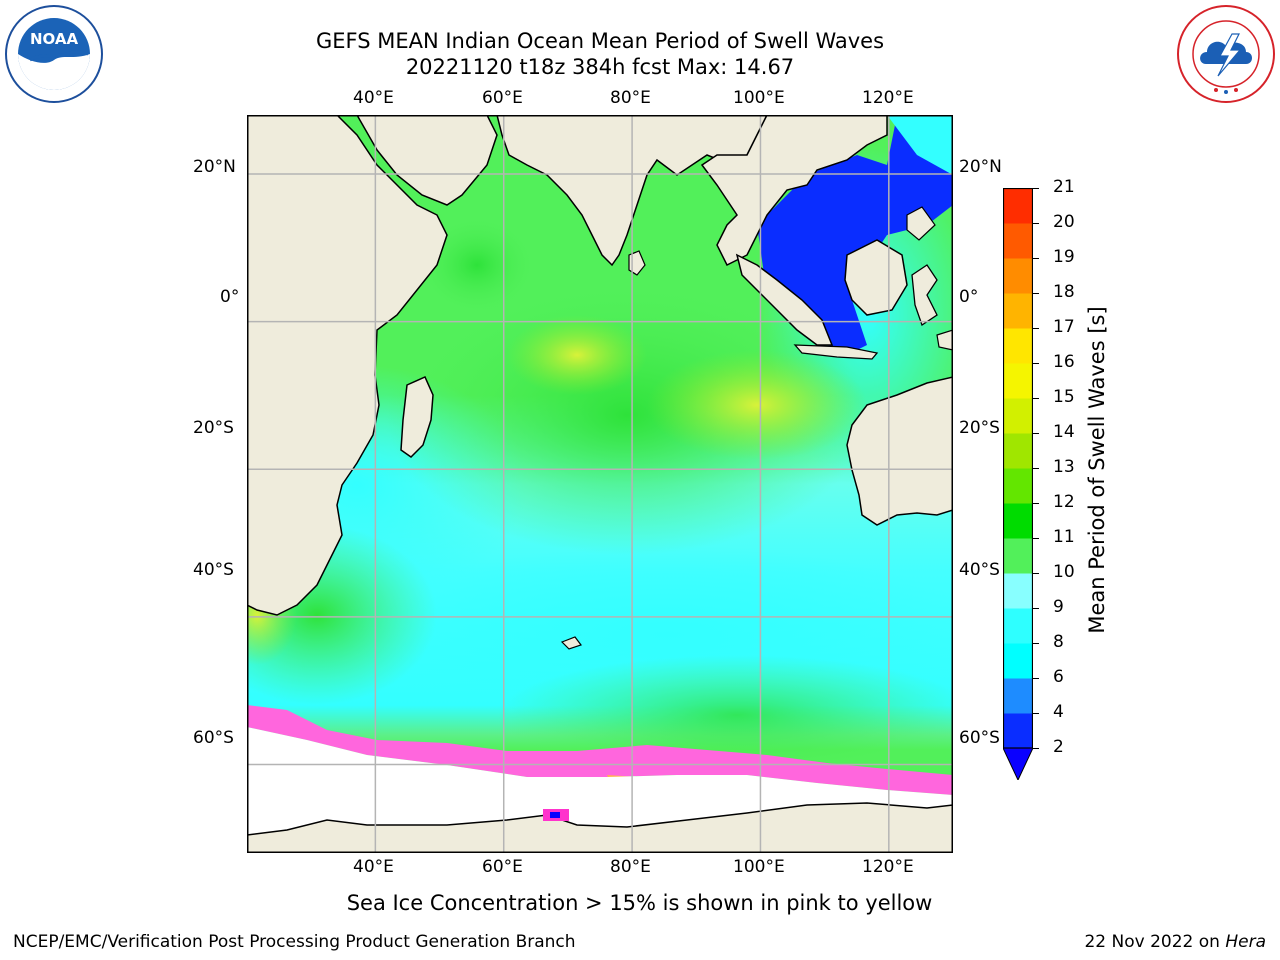 This screenshot has width=1280, height=960. What do you see at coordinates (1058, 642) in the screenshot?
I see `colorbar-tick-label: 8` at bounding box center [1058, 642].